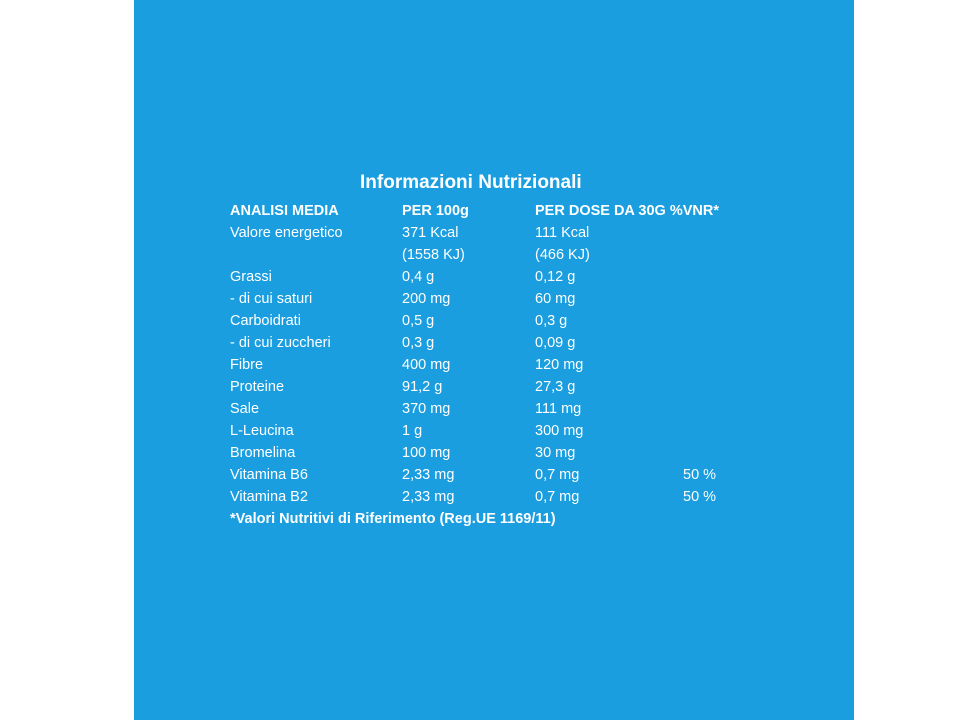  Describe the element at coordinates (263, 453) in the screenshot. I see `table-cell-c0: Bromelina` at that location.